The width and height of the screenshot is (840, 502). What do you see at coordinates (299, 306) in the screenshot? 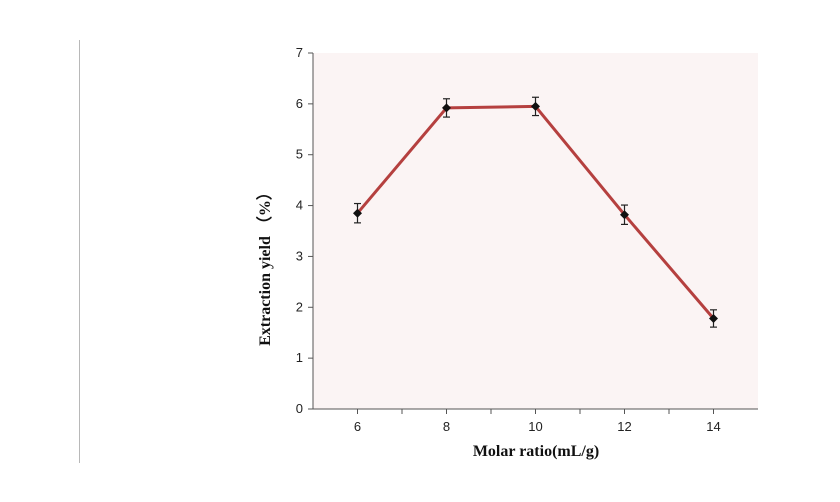
I see `y-tick-label: 2` at bounding box center [299, 306].